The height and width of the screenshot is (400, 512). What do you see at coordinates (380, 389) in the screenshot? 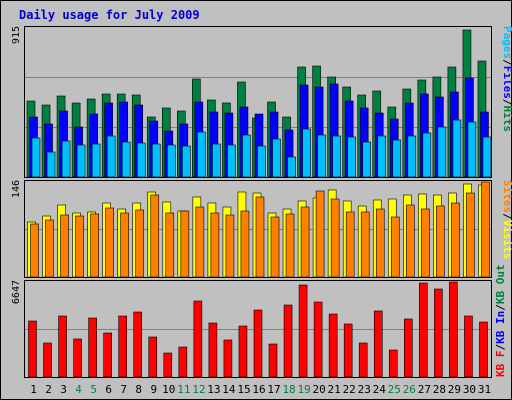
I see `x-tick-label: 24` at bounding box center [380, 389].